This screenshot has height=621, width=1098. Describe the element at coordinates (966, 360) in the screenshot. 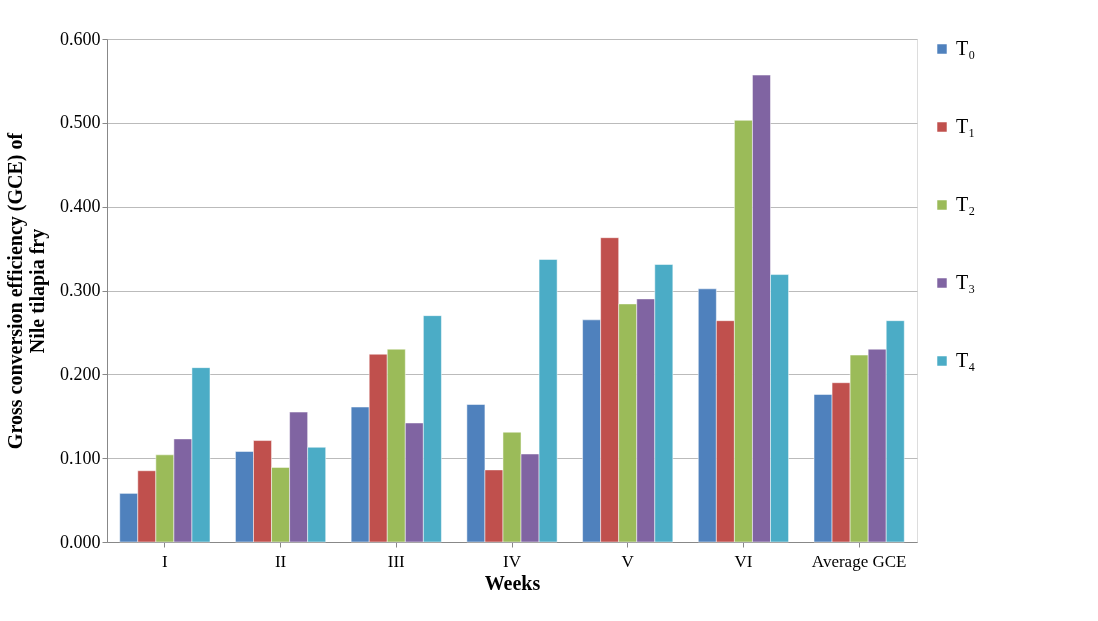

I see `legend-label: T₄` at that location.